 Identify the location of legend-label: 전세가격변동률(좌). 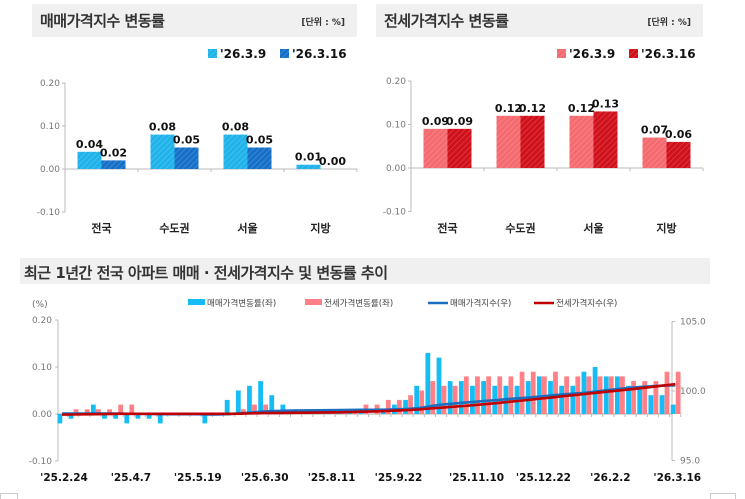
(358, 303).